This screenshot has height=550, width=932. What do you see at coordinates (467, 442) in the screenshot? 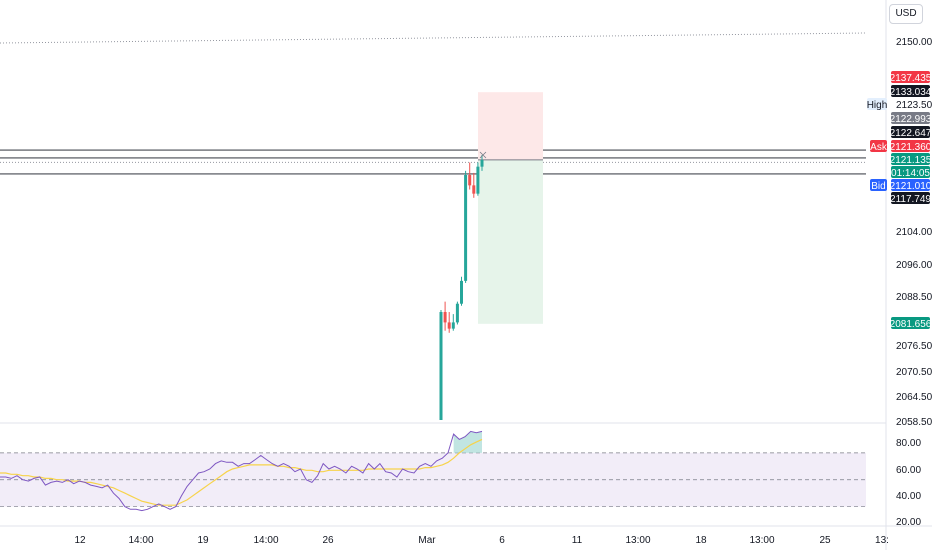
I see `rsi-overbought-fill` at bounding box center [467, 442].